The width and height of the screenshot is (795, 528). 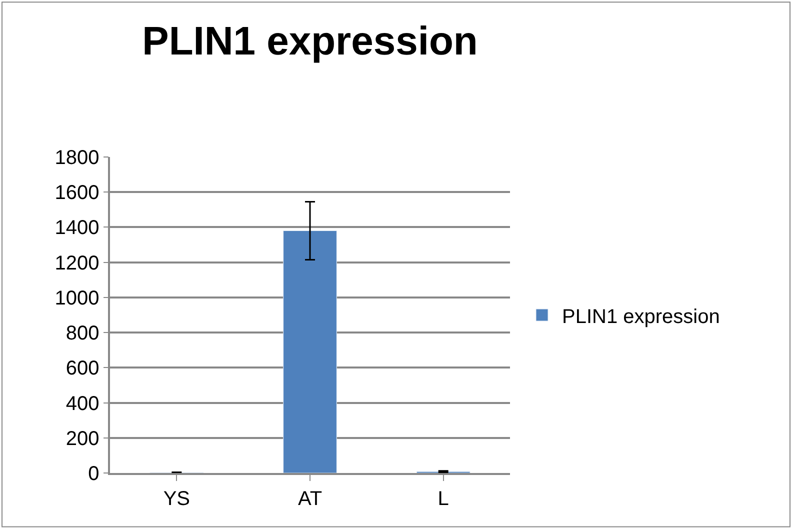 What do you see at coordinates (310, 351) in the screenshot?
I see `bar` at bounding box center [310, 351].